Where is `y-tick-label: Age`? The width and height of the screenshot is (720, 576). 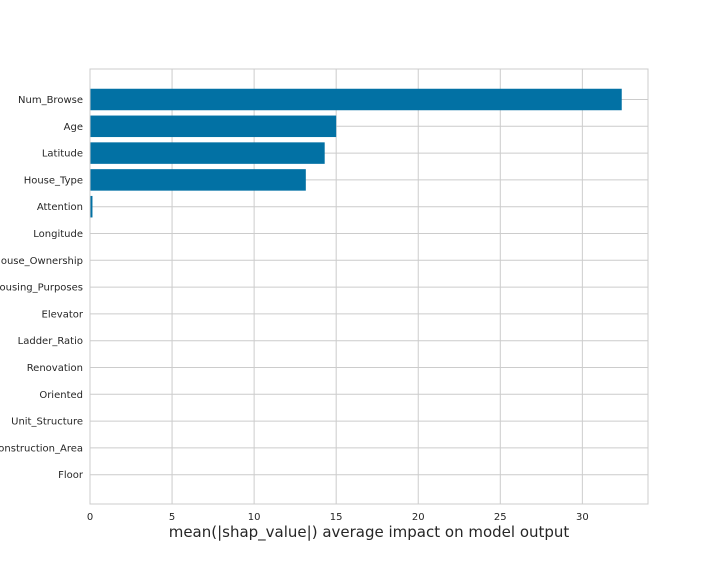 y-tick-label: Age is located at coordinates (73, 127).